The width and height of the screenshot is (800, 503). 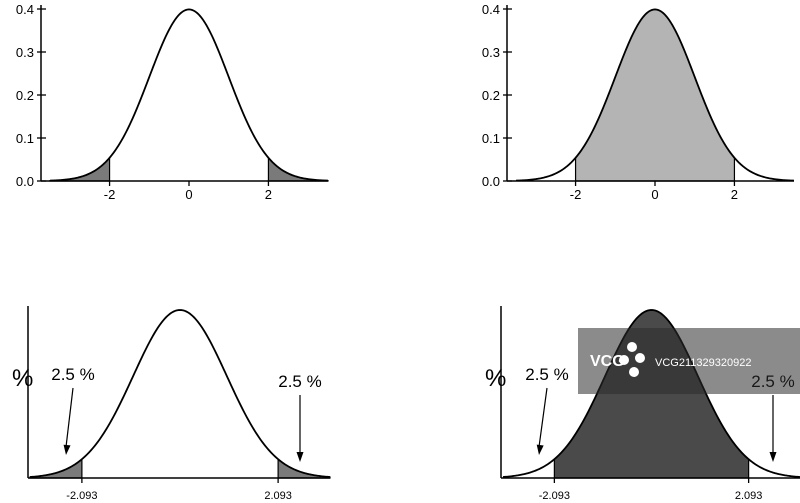 I want to click on watermark-flower-icon, so click(x=632, y=359).